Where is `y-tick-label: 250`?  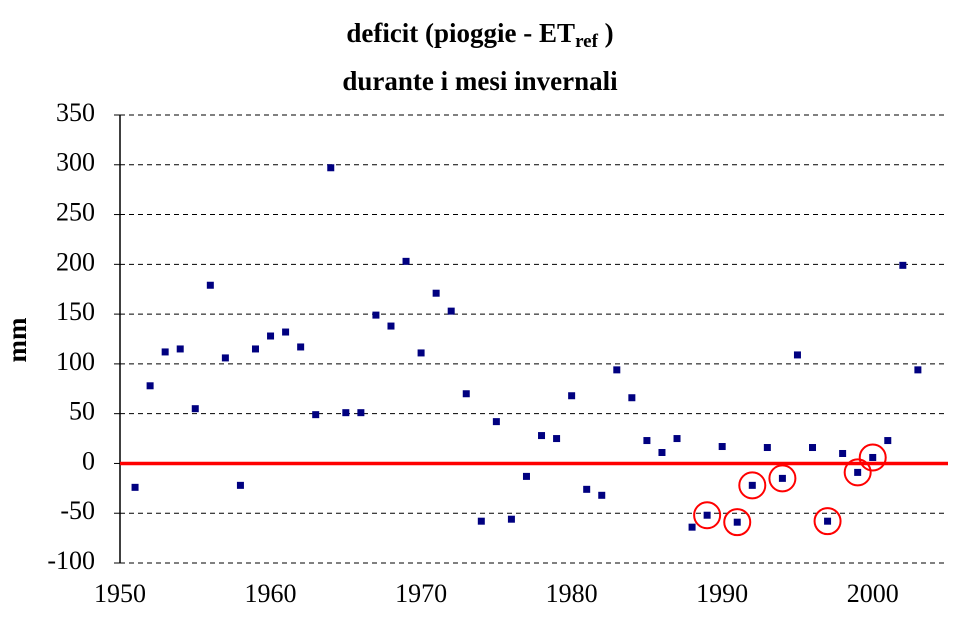
y-tick-label: 250 is located at coordinates (75, 212).